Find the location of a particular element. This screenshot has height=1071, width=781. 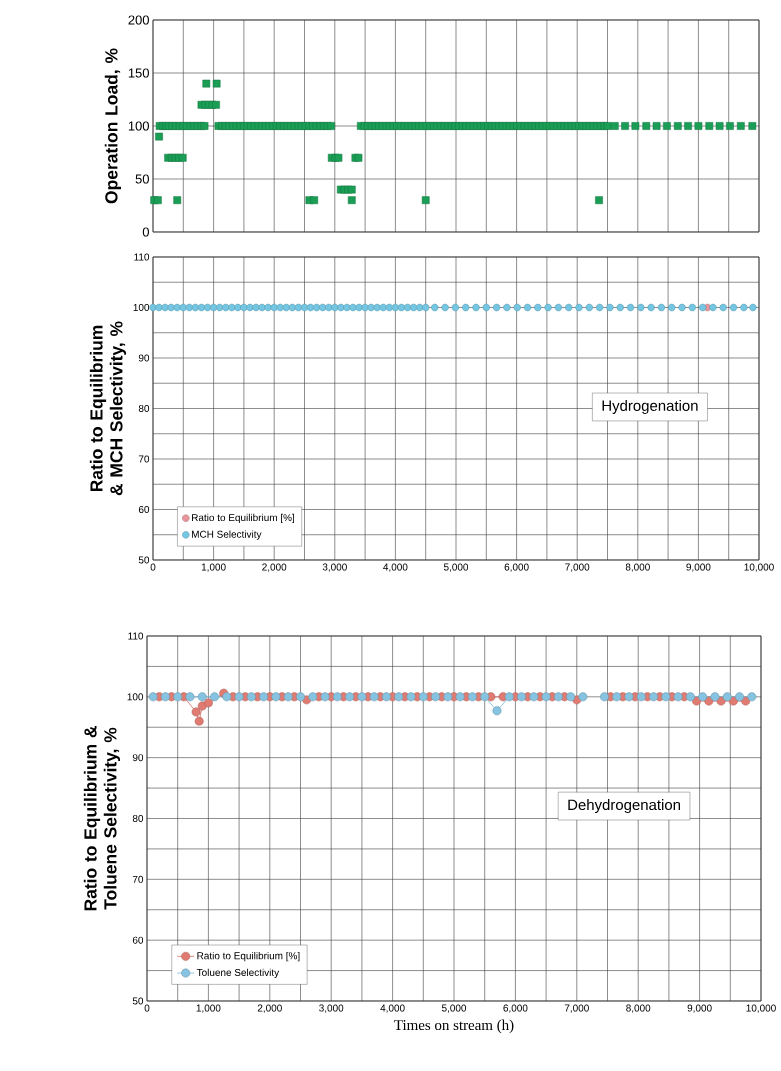

x-axis-title: Times on stream (h) is located at coordinates (454, 1026).